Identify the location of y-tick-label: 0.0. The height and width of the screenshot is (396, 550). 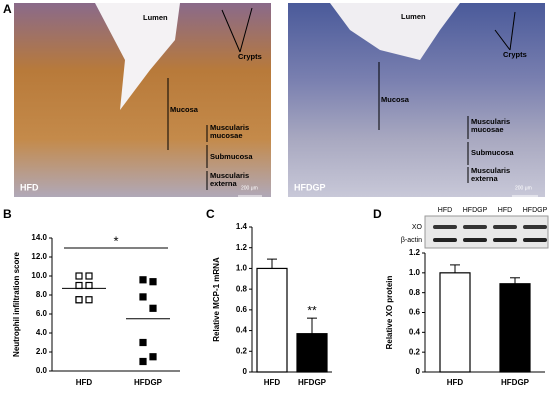
(42, 370).